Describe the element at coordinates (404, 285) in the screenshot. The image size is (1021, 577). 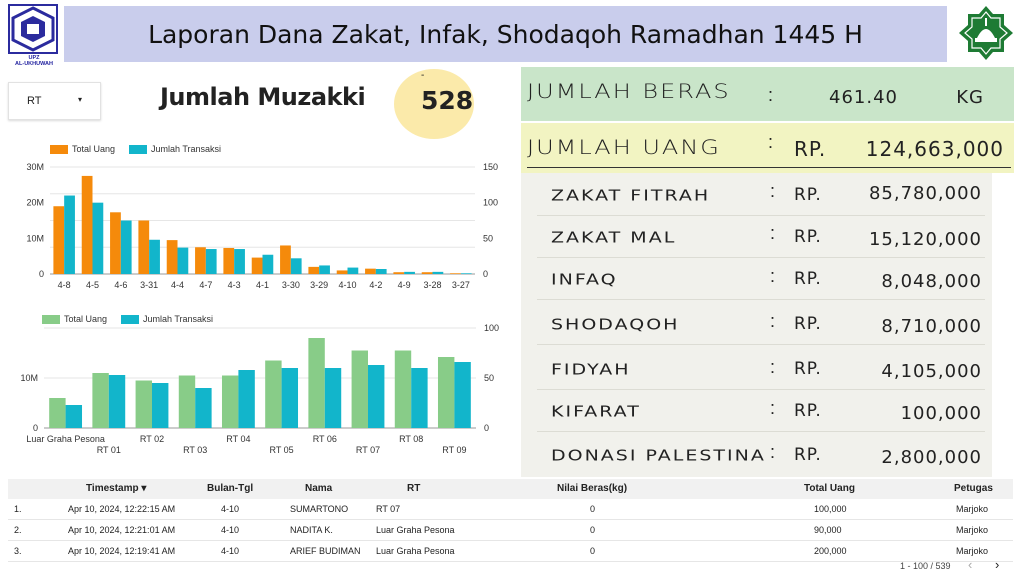
I see `x-tick-label: 4-9` at that location.